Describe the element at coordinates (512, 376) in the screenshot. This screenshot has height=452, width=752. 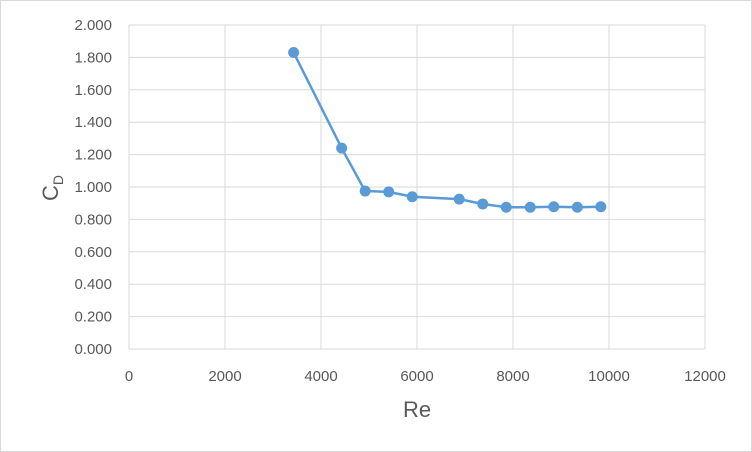
I see `x-tick-label: 8000` at that location.